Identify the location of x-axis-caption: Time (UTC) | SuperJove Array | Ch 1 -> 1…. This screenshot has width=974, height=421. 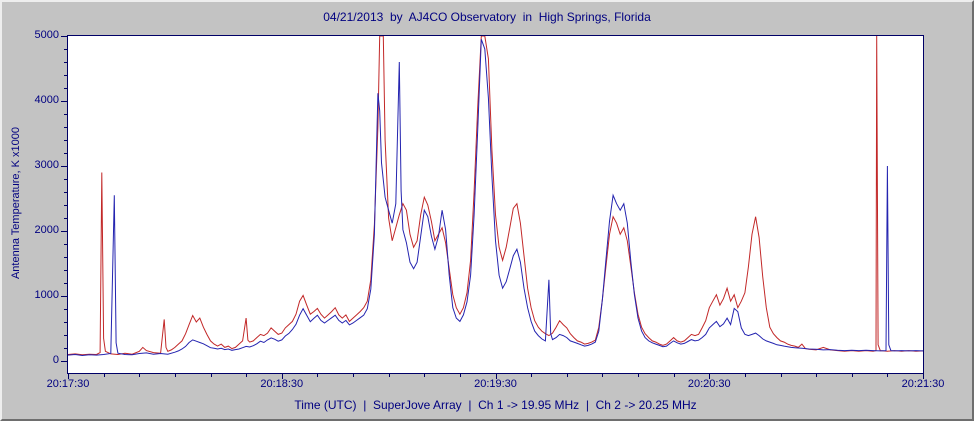
(495, 405).